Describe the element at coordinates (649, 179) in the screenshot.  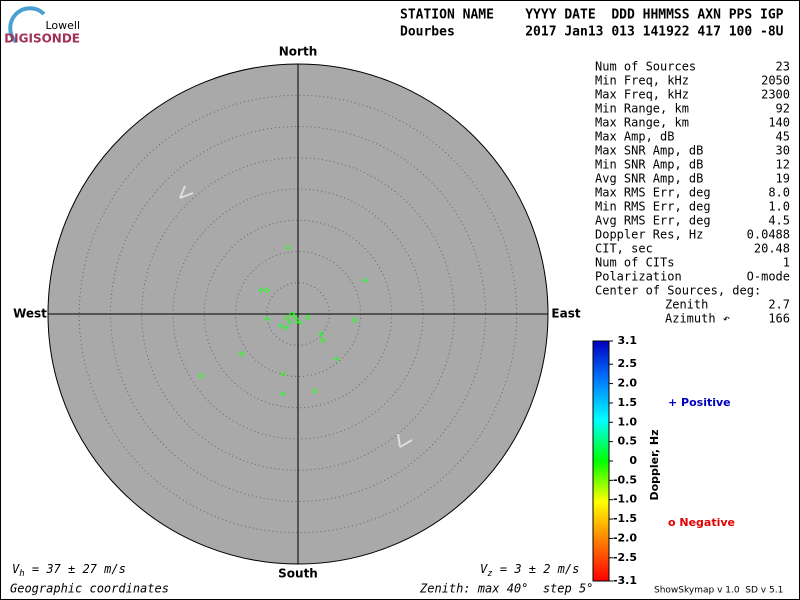
I see `stat-label: Avg SNR Amp, dB` at that location.